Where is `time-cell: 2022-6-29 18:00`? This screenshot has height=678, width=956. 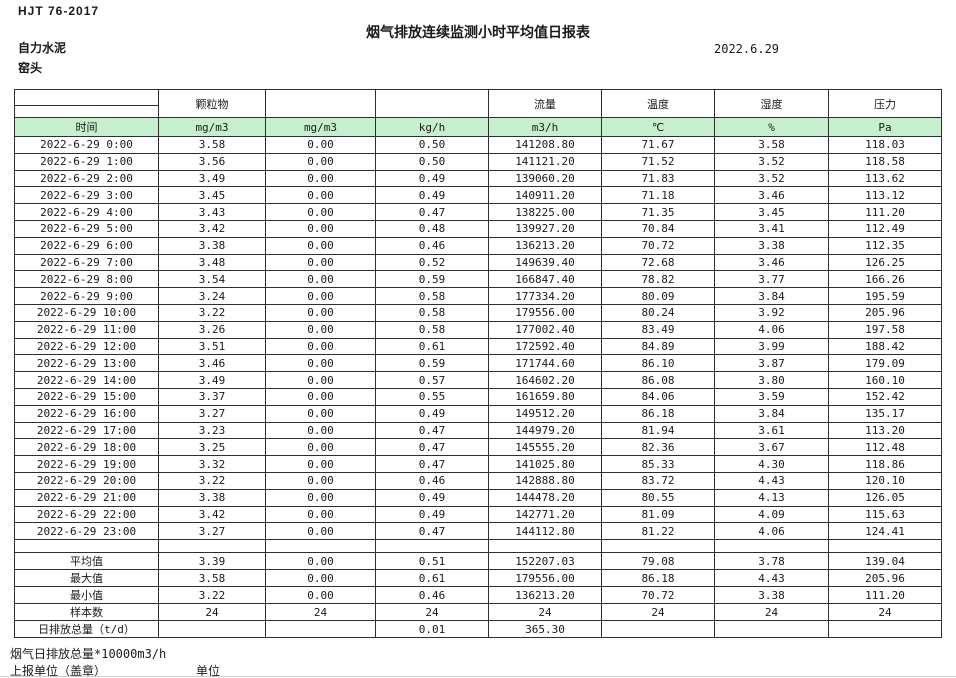
time-cell: 2022-6-29 18:00 is located at coordinates (86, 447).